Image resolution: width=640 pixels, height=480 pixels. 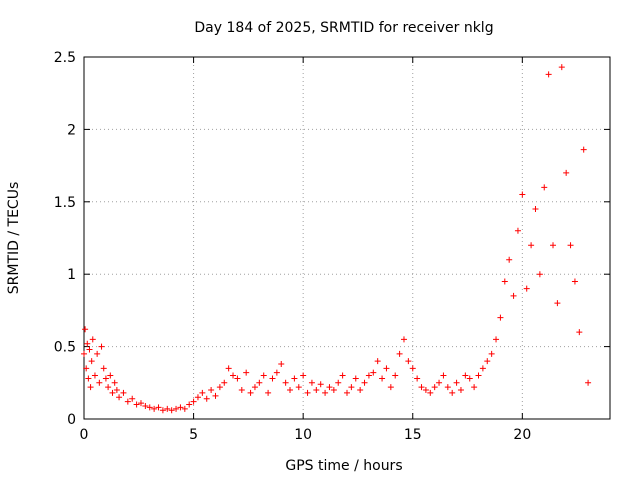 What do you see at coordinates (65, 348) in the screenshot?
I see `y-tick-label: 0.5` at bounding box center [65, 348].